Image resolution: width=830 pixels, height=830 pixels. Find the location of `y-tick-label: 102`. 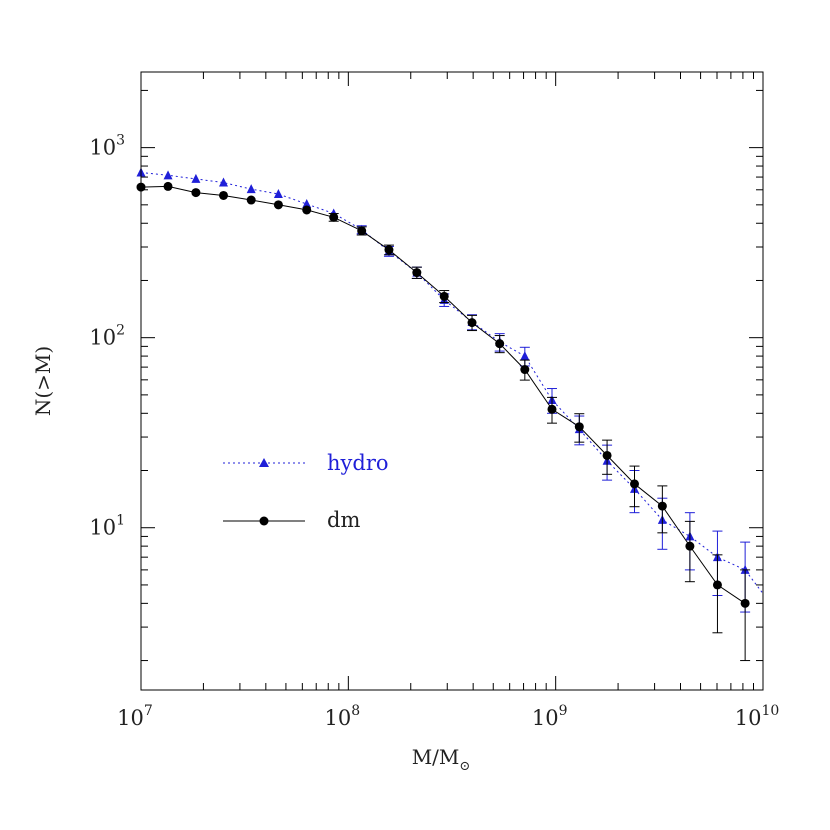

y-tick-label: 102 is located at coordinates (107, 336).